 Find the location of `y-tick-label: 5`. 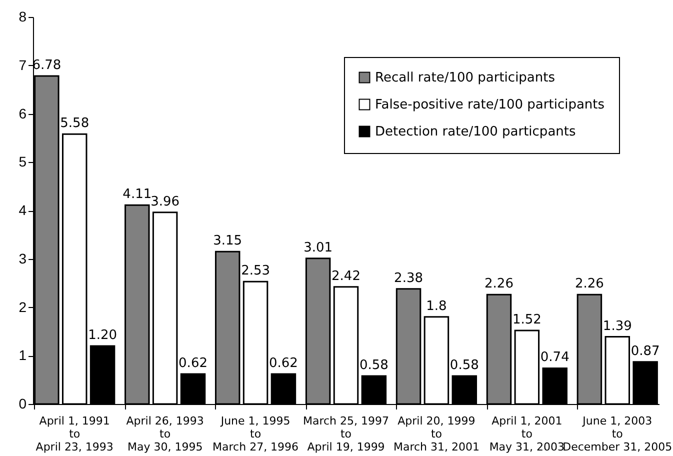

y-tick-label: 5 is located at coordinates (22, 162).